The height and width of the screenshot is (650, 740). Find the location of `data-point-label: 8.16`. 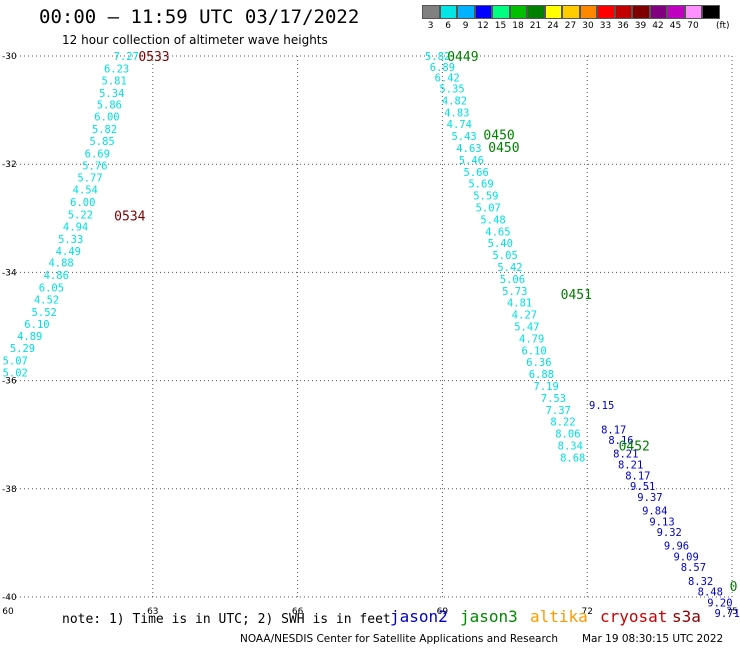

data-point-label: 8.16 is located at coordinates (620, 441).